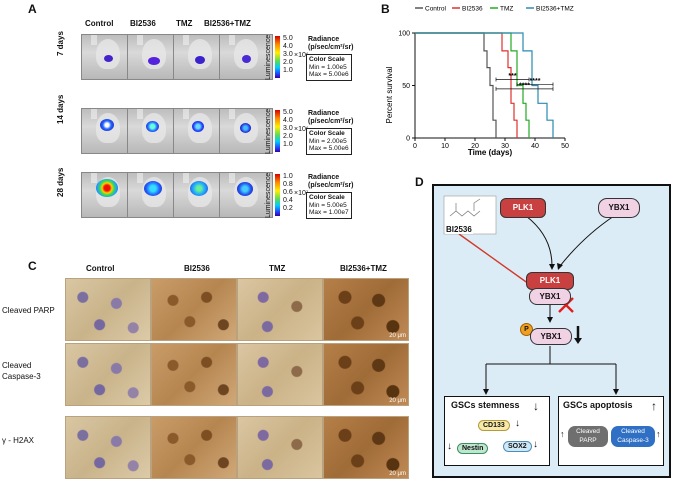 The width and height of the screenshot is (673, 483). Describe the element at coordinates (366, 309) in the screenshot. I see `ihc-image-combo-parp: 20 μm` at that location.